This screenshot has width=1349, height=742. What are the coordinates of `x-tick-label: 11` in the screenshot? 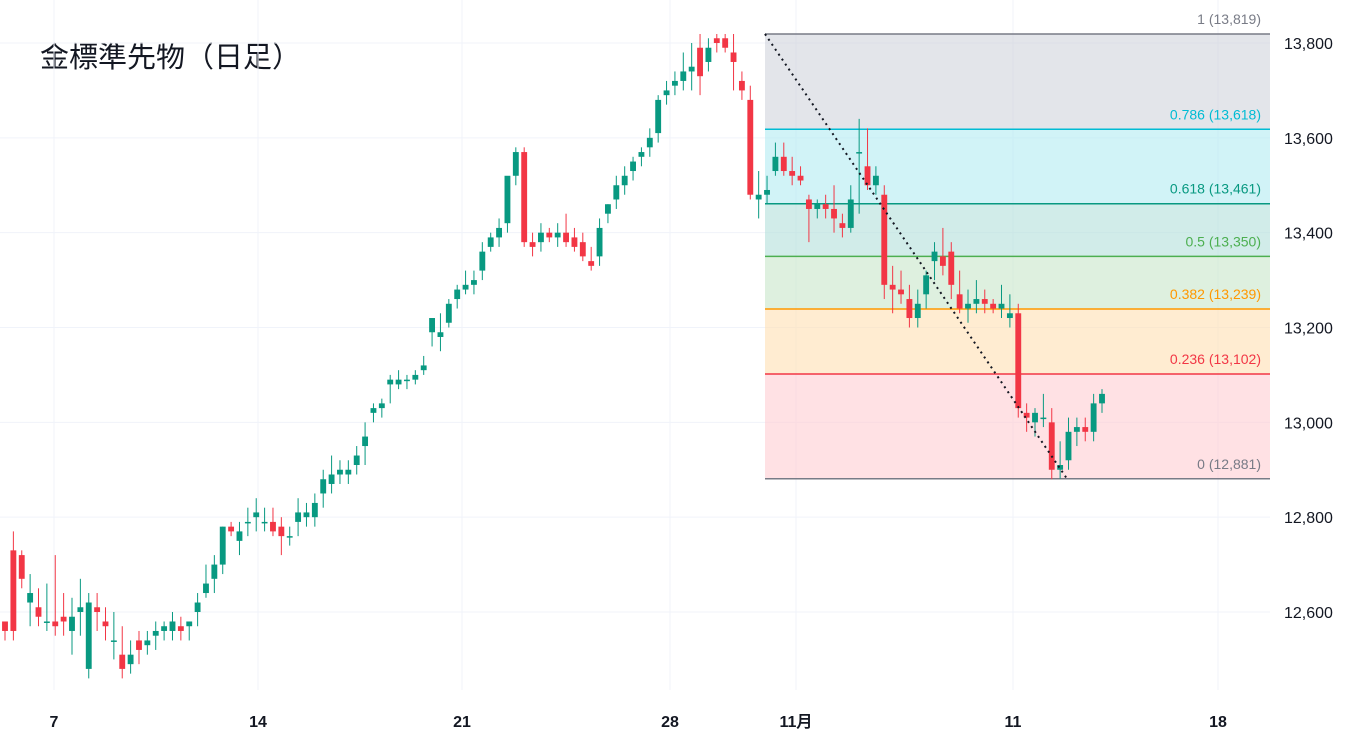 It's located at (1013, 722).